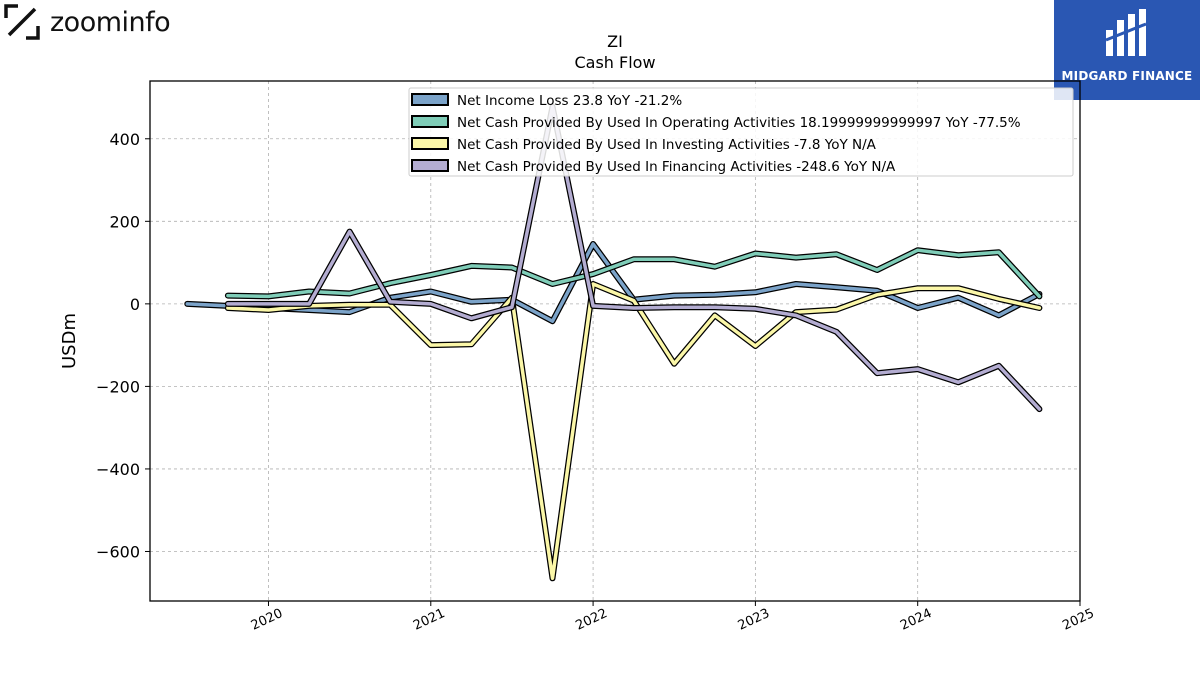 The height and width of the screenshot is (675, 1200). I want to click on zoominfo-logo: zoominfo, so click(87, 22).